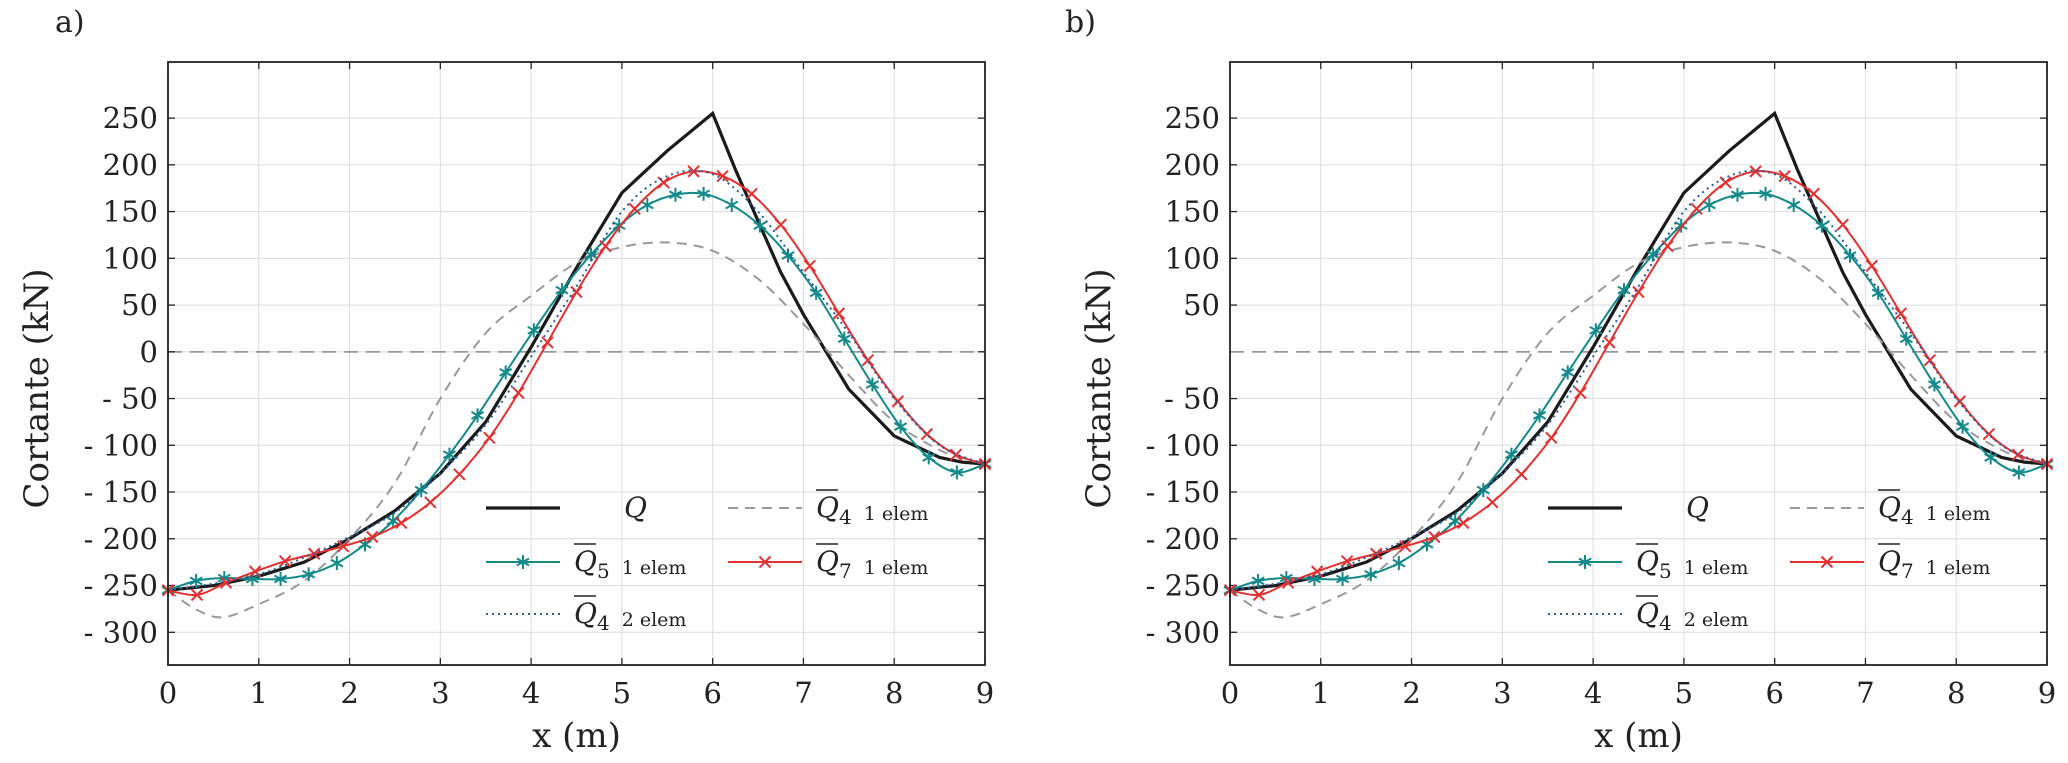 The height and width of the screenshot is (763, 2068). Describe the element at coordinates (1201, 305) in the screenshot. I see `y-tick-label: 50` at that location.